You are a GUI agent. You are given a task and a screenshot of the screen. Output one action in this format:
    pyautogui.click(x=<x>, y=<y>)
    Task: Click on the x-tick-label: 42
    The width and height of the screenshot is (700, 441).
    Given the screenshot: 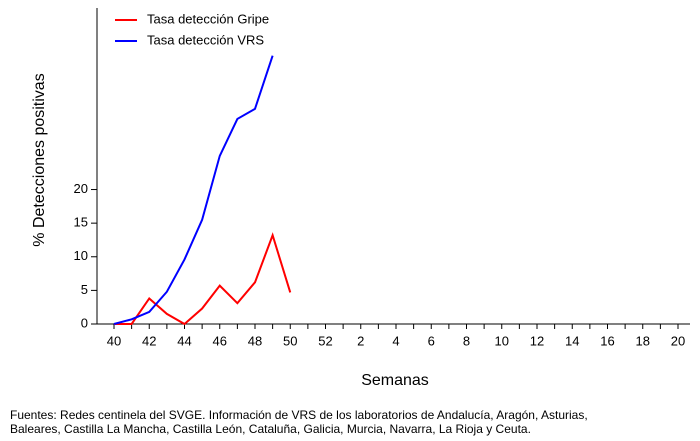 What is the action you would take?
    pyautogui.click(x=149, y=340)
    